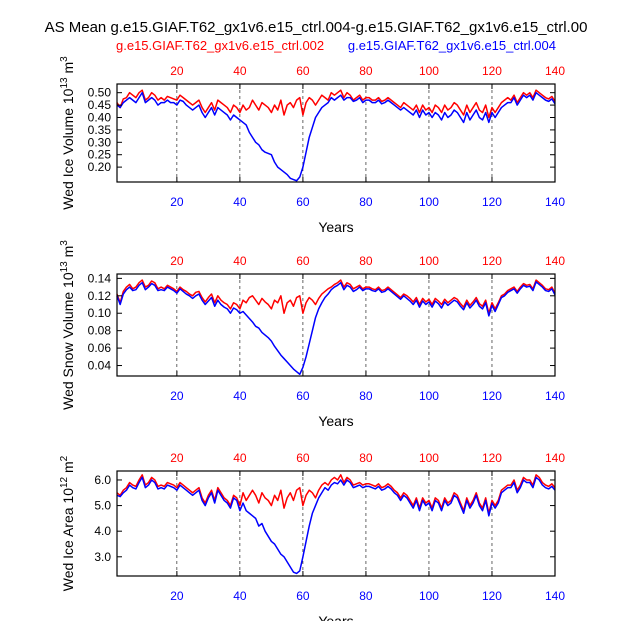 The width and height of the screenshot is (620, 621). What do you see at coordinates (64, 482) in the screenshot?
I see `y-axis-label-part: 12` at bounding box center [64, 482].